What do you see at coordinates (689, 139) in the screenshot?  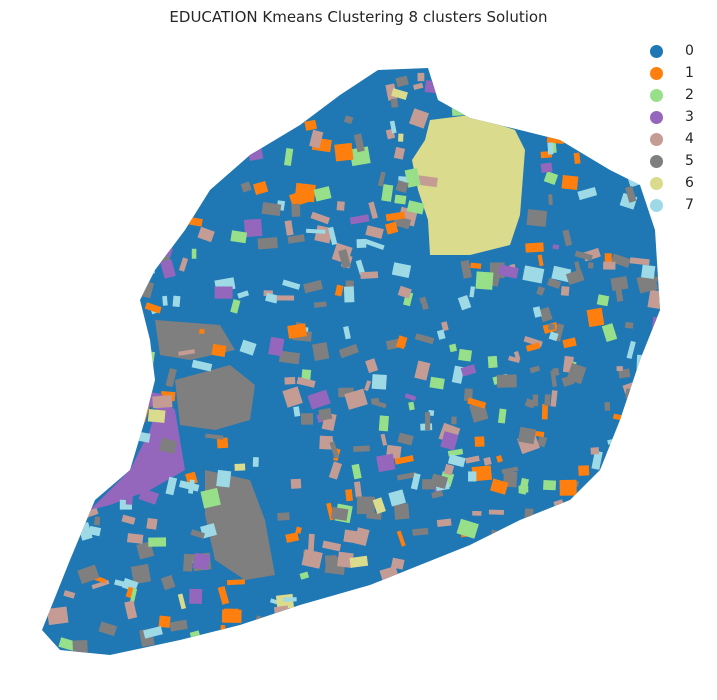 I see `legend-label-4: 4` at bounding box center [689, 139].